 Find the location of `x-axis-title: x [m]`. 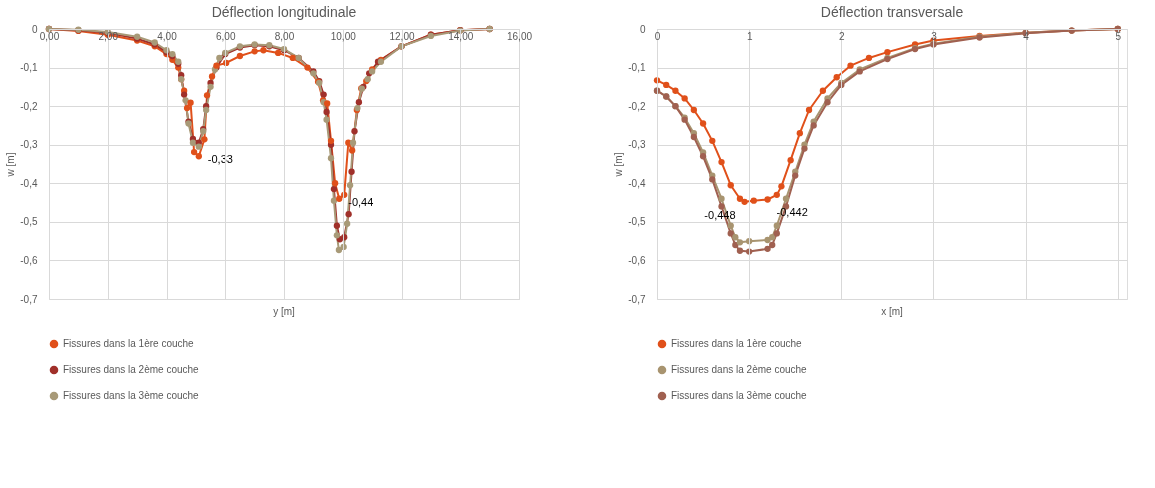

x-axis-title: x [m] is located at coordinates (892, 311).